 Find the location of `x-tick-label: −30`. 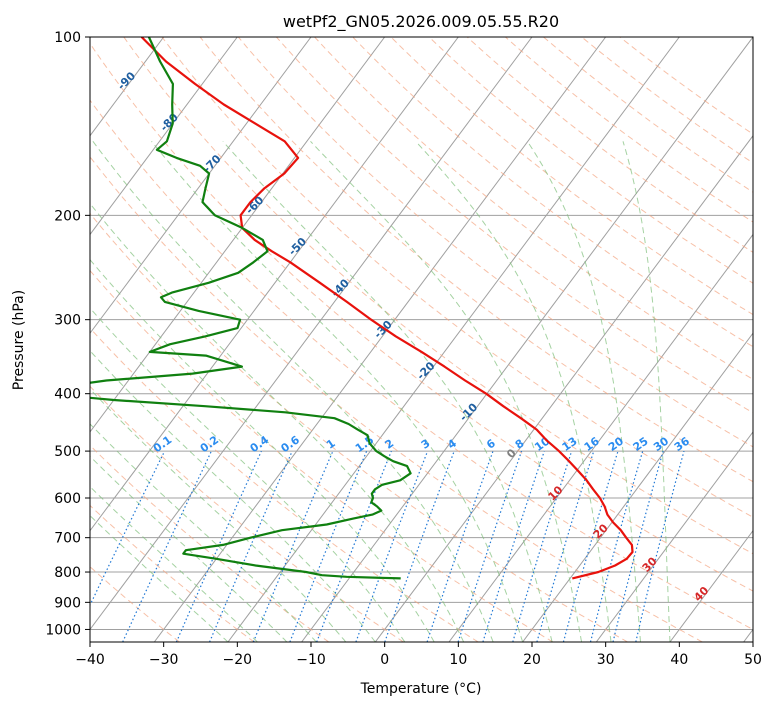

x-tick-label: −30 is located at coordinates (164, 660).